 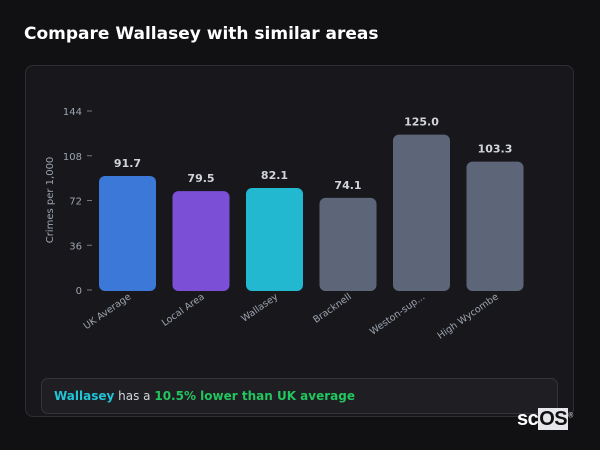 What do you see at coordinates (72, 112) in the screenshot?
I see `y-tick-label: 144` at bounding box center [72, 112].